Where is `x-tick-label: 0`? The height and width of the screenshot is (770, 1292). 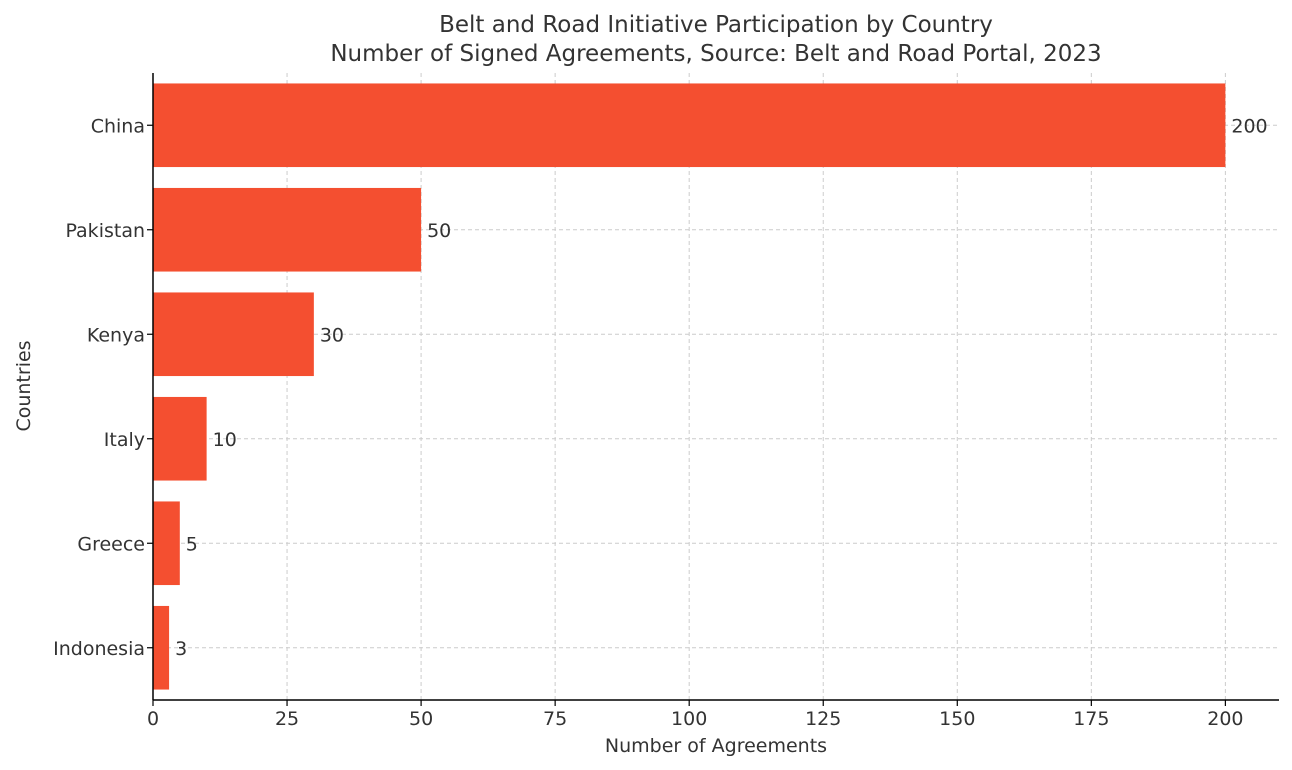
x-tick-label: 0 is located at coordinates (153, 719).